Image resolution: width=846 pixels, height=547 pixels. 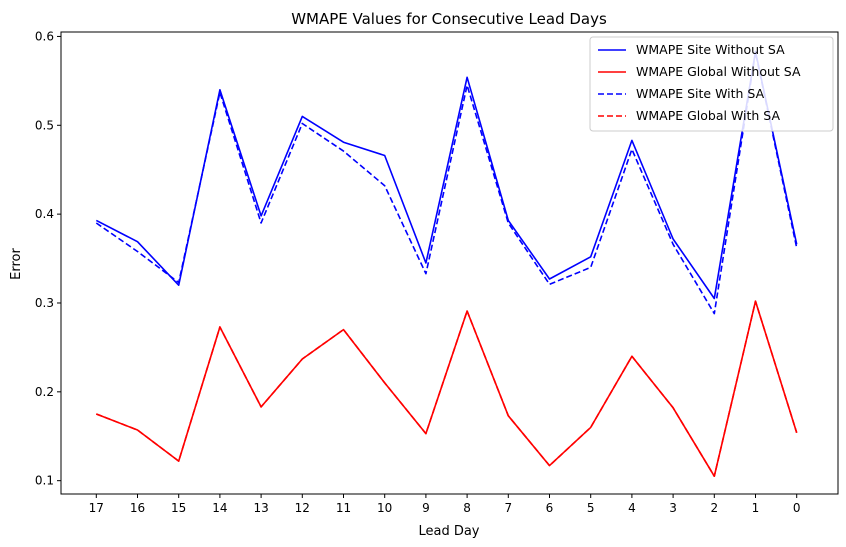 What do you see at coordinates (508, 508) in the screenshot?
I see `x-tick-label: 7` at bounding box center [508, 508].